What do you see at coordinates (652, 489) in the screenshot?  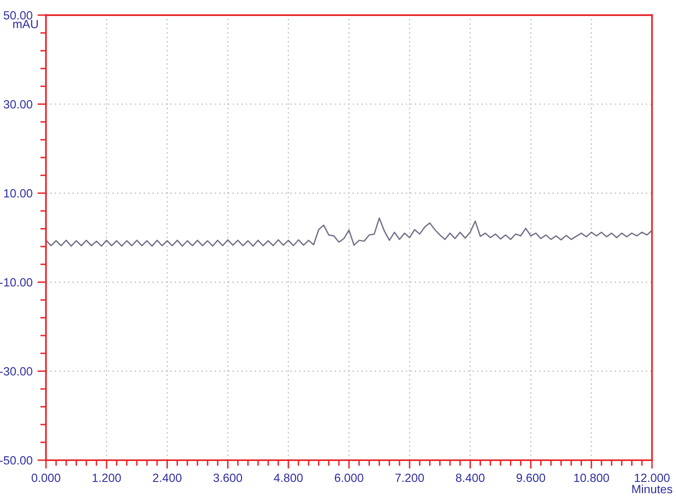 I see `x-axis-title: Minutes` at bounding box center [652, 489].